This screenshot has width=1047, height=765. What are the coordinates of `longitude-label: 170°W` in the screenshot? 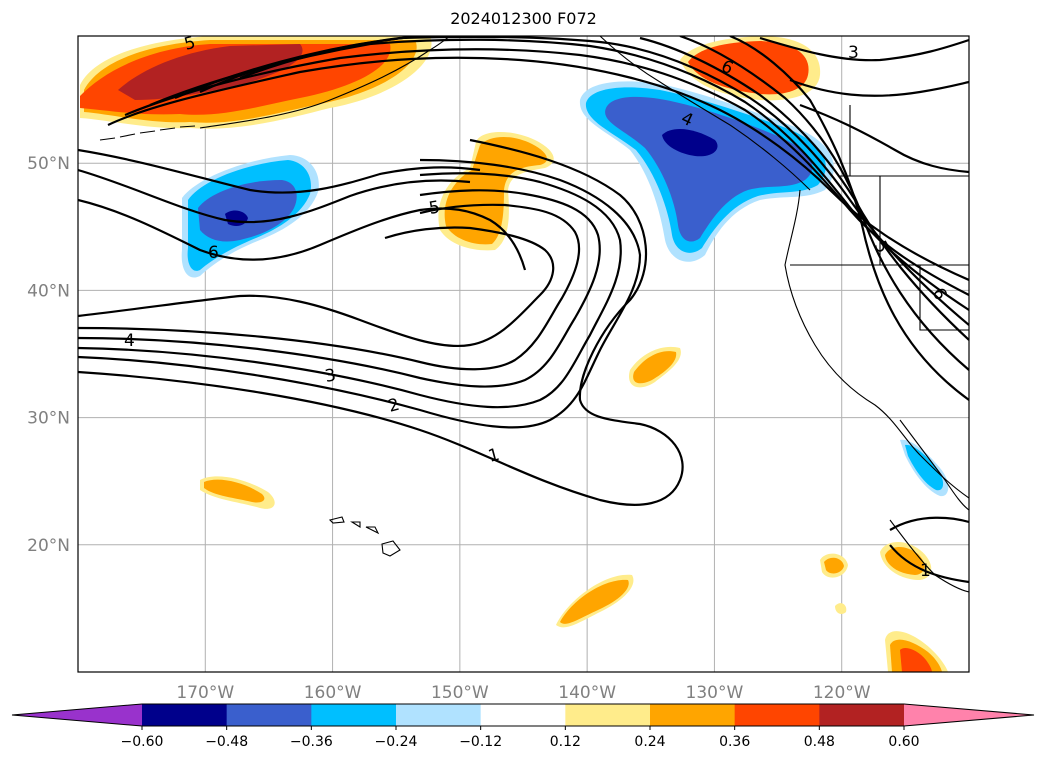 It's located at (205, 693).